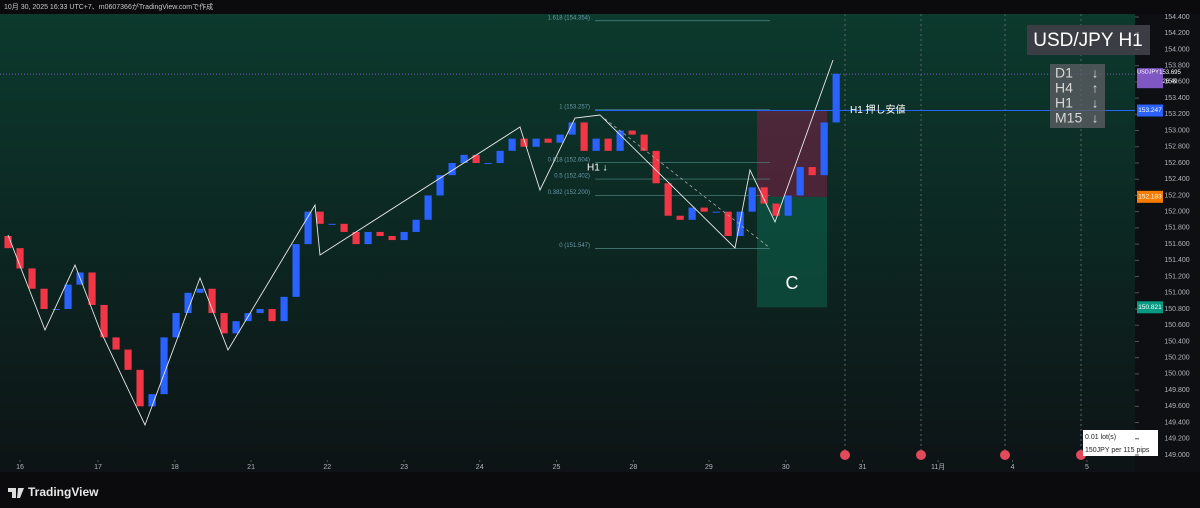 The image size is (1200, 508). Describe the element at coordinates (792, 252) in the screenshot. I see `buy-zone` at that location.